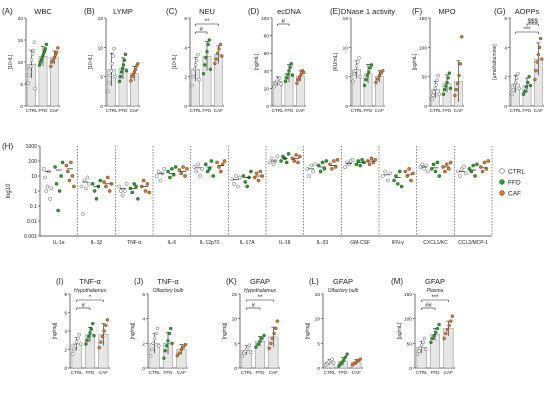  Describe the element at coordinates (357, 110) in the screenshot. I see `x-tick-label-4-0: CTRL` at that location.